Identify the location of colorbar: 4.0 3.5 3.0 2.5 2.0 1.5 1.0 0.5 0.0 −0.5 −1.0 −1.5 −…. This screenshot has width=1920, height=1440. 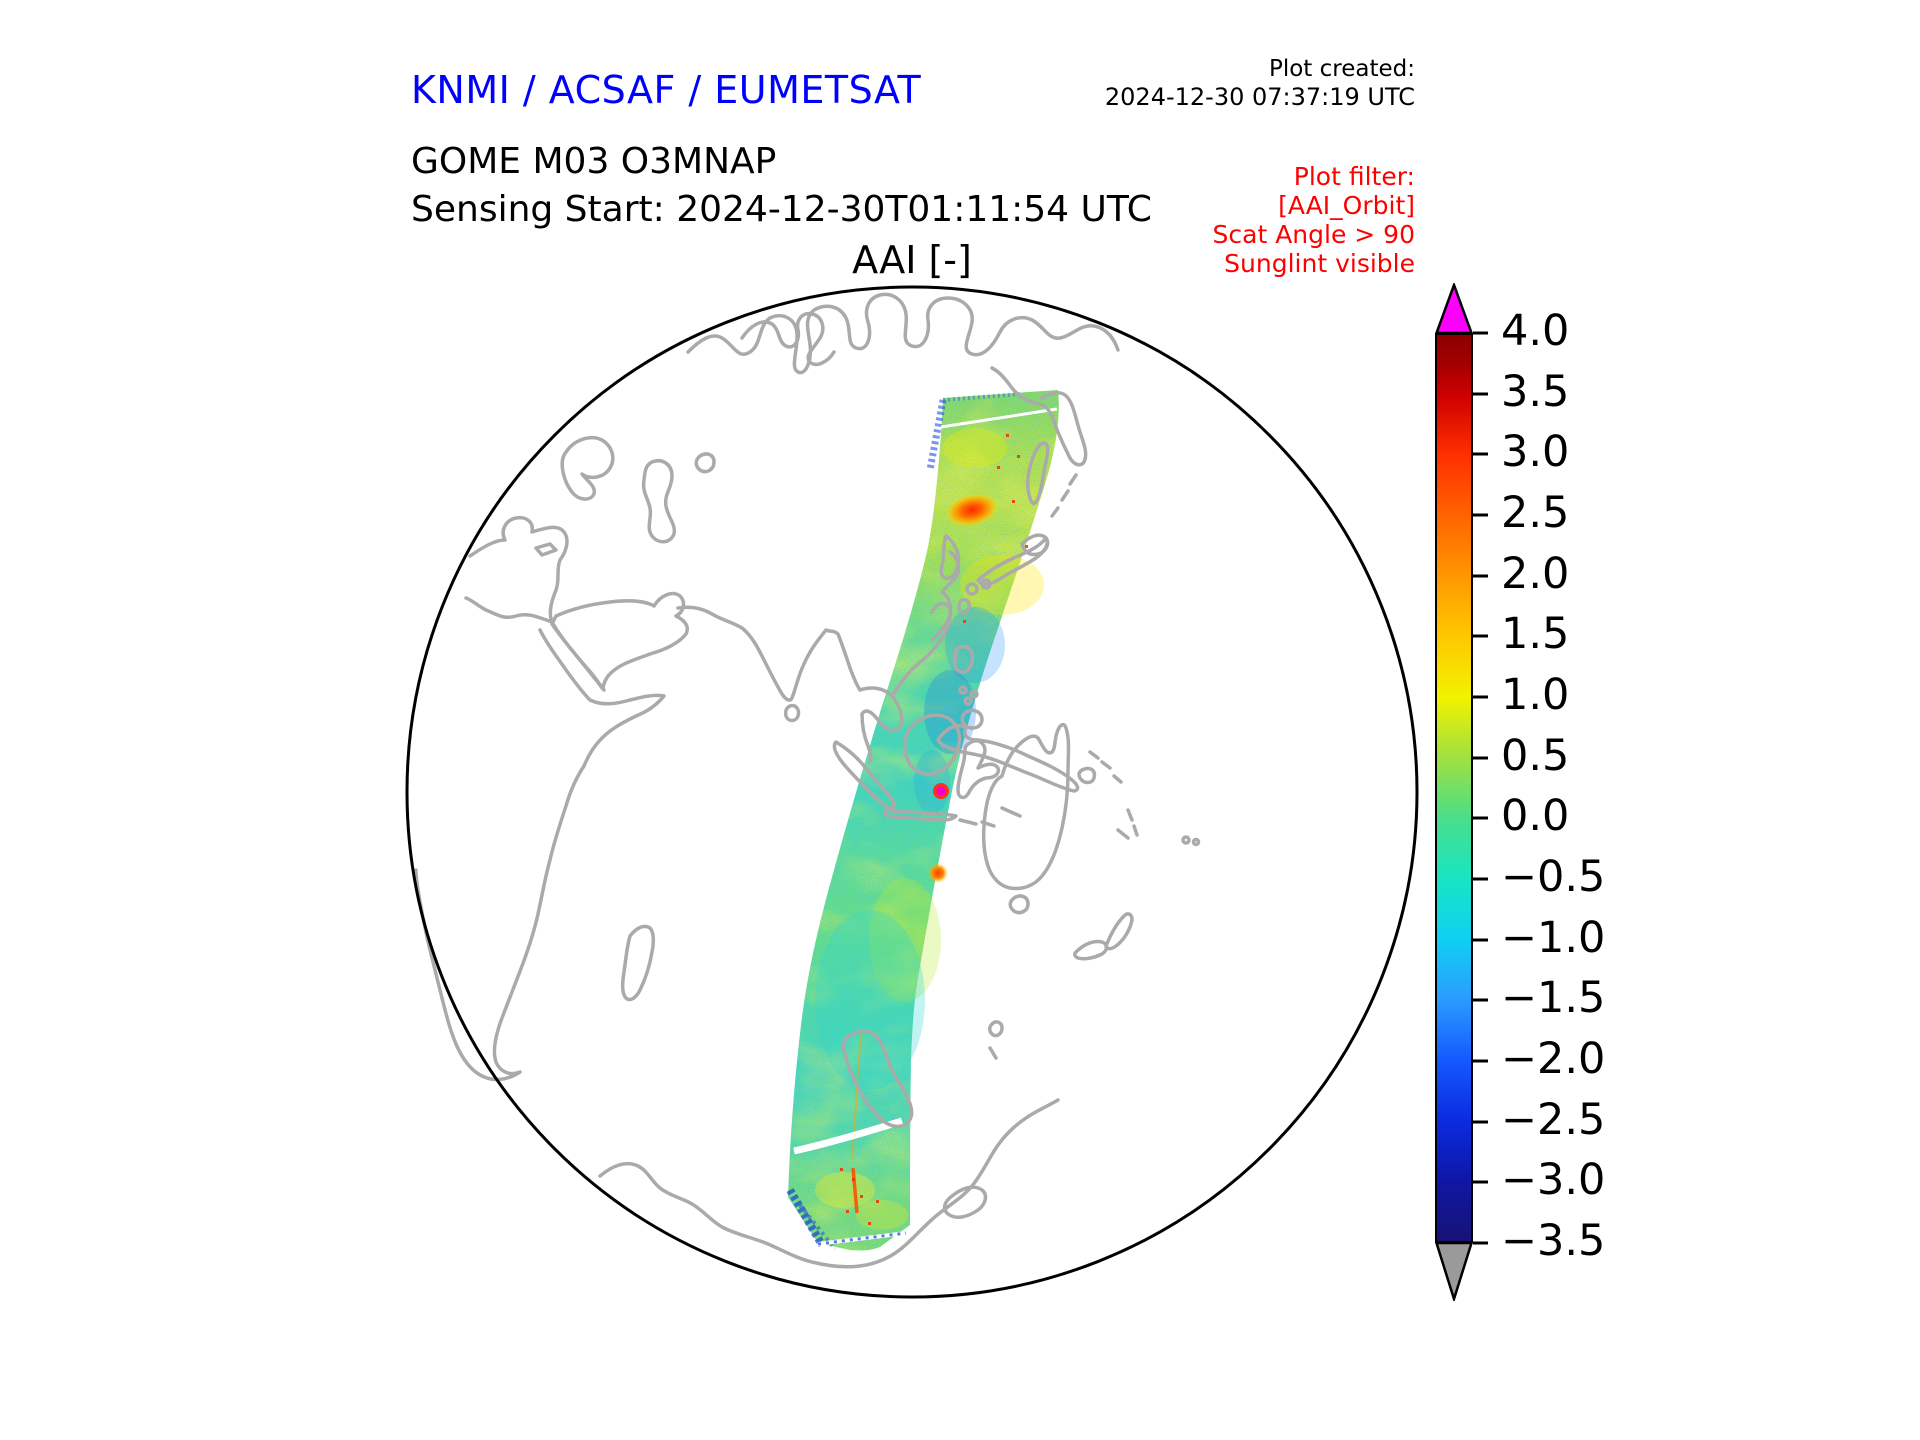
(1520, 795).